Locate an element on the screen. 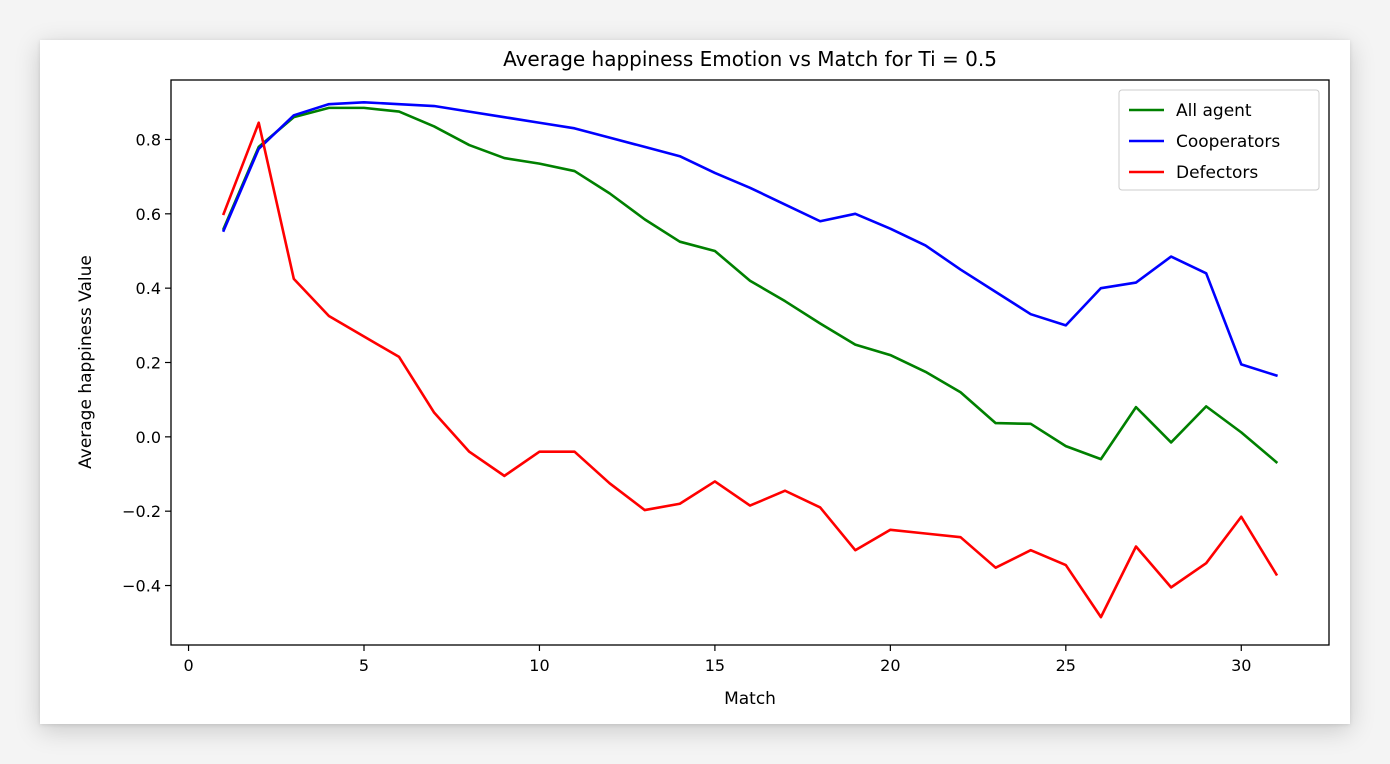 This screenshot has width=1390, height=764. x-tick-label: 25 is located at coordinates (1066, 665).